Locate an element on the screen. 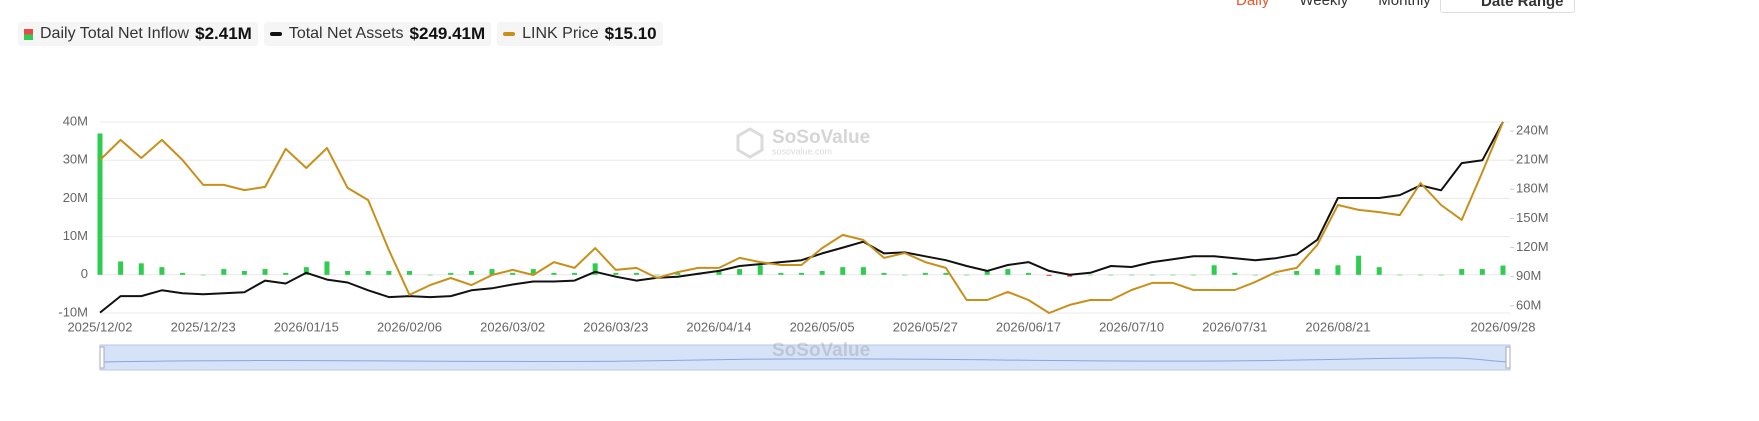  control-weekly: Weekly is located at coordinates (1324, 4).